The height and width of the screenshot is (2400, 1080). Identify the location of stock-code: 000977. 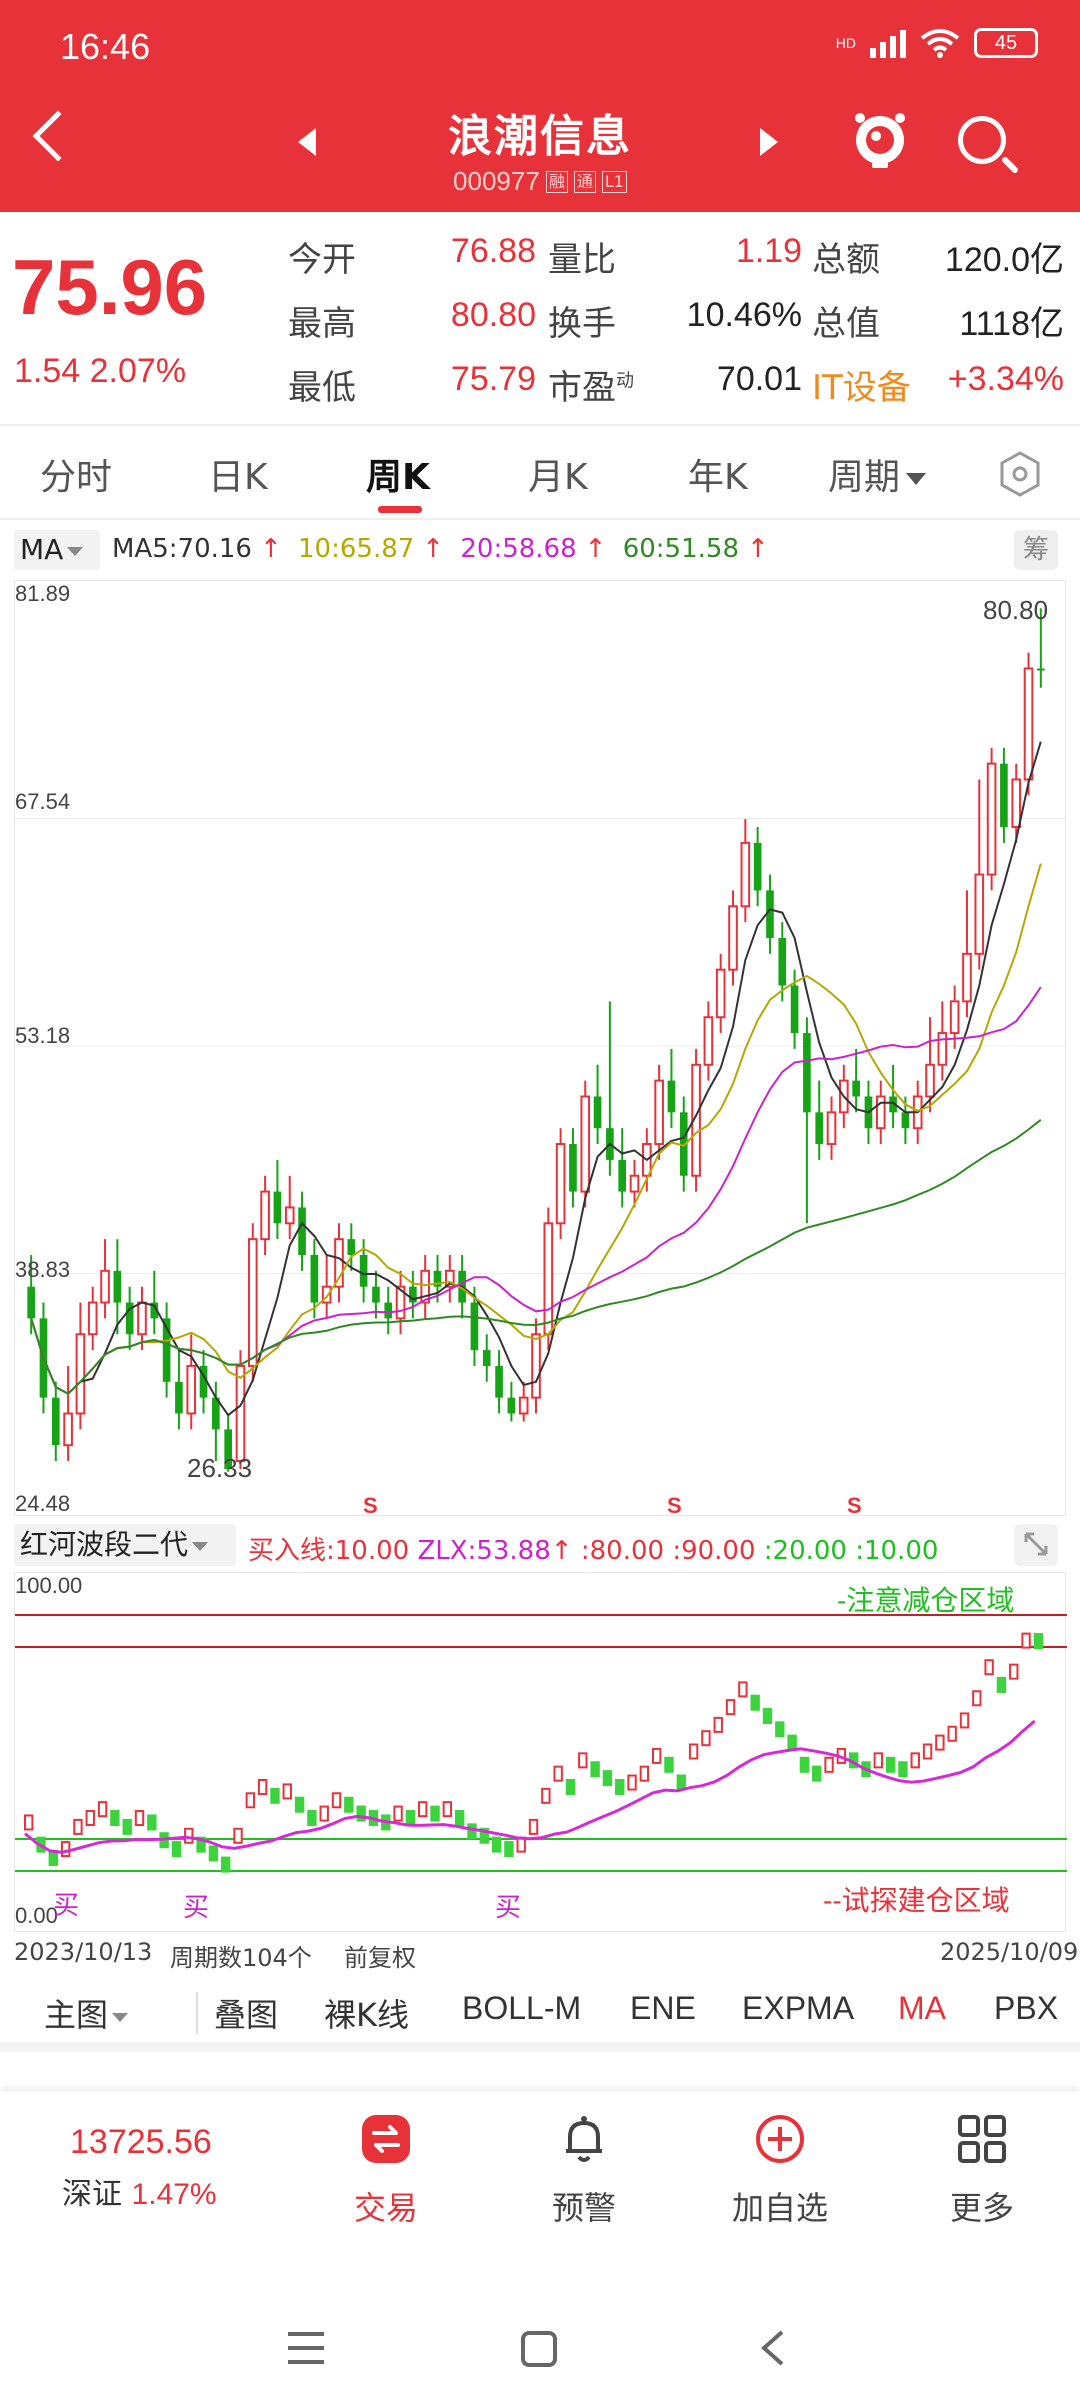
(496, 181).